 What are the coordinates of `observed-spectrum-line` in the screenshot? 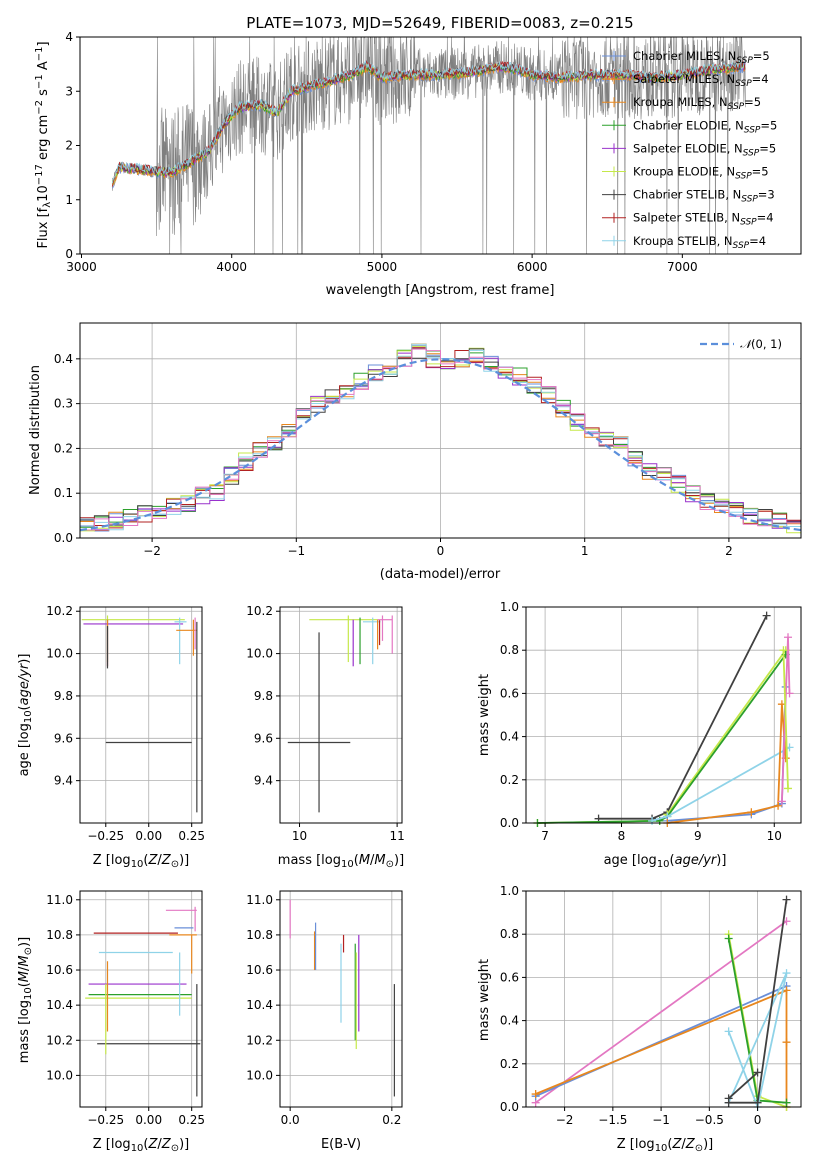 It's located at (429, 145).